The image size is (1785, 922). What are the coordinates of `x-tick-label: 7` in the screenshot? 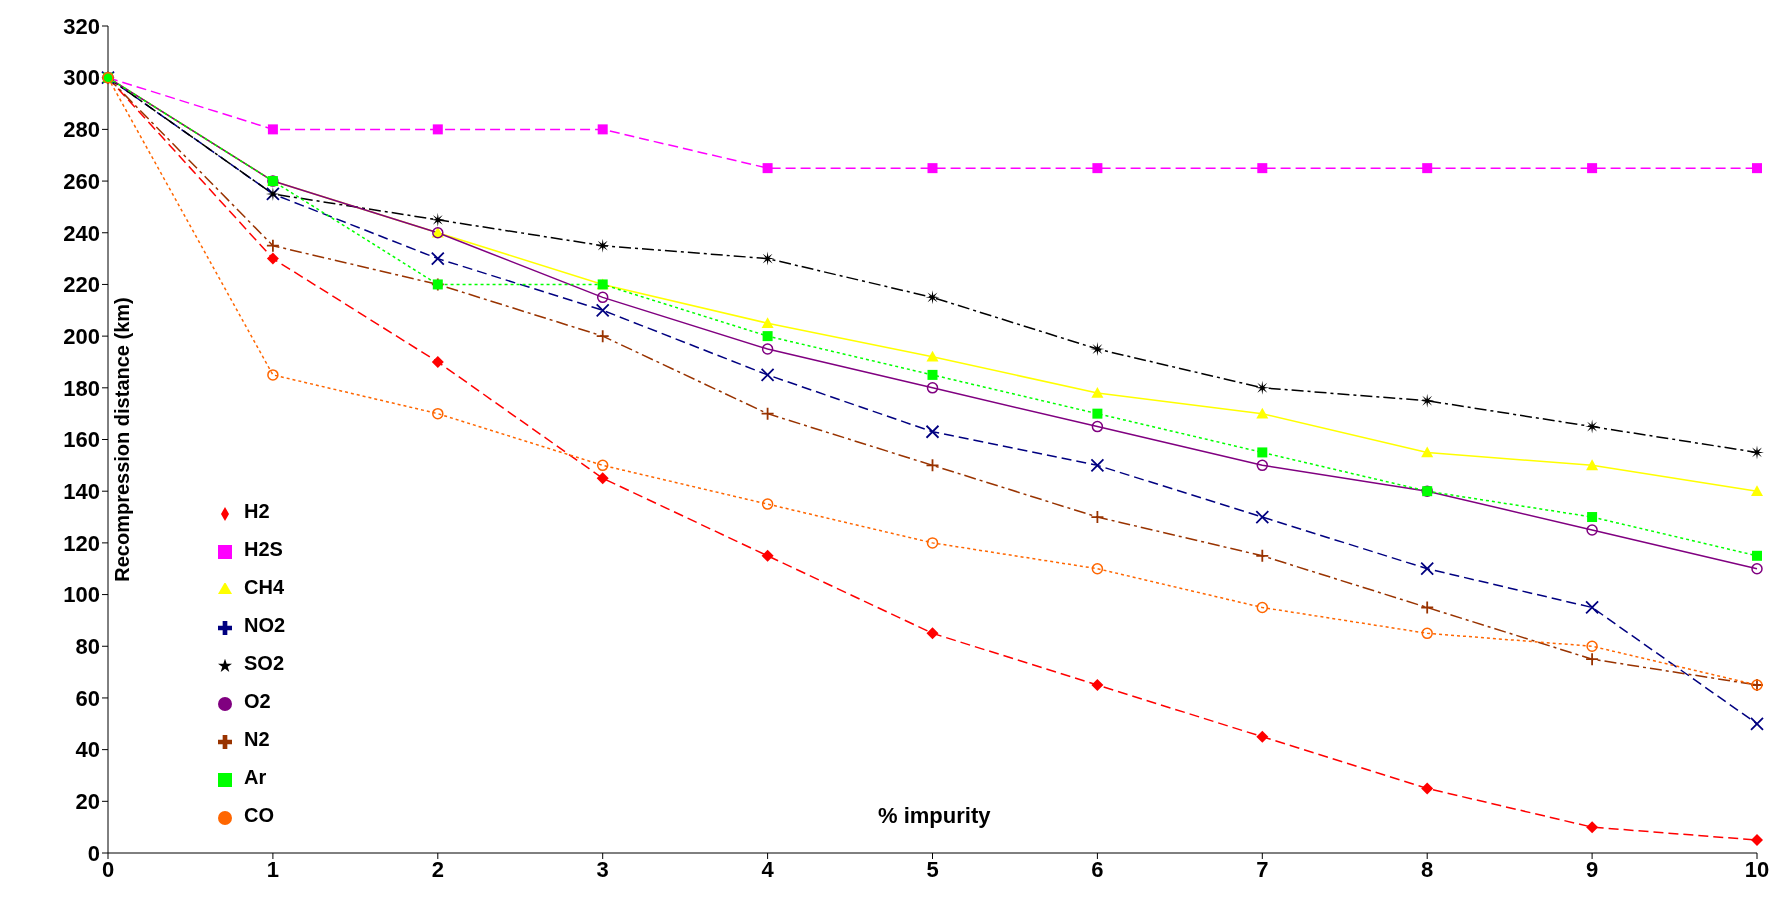 It's located at (1262, 869).